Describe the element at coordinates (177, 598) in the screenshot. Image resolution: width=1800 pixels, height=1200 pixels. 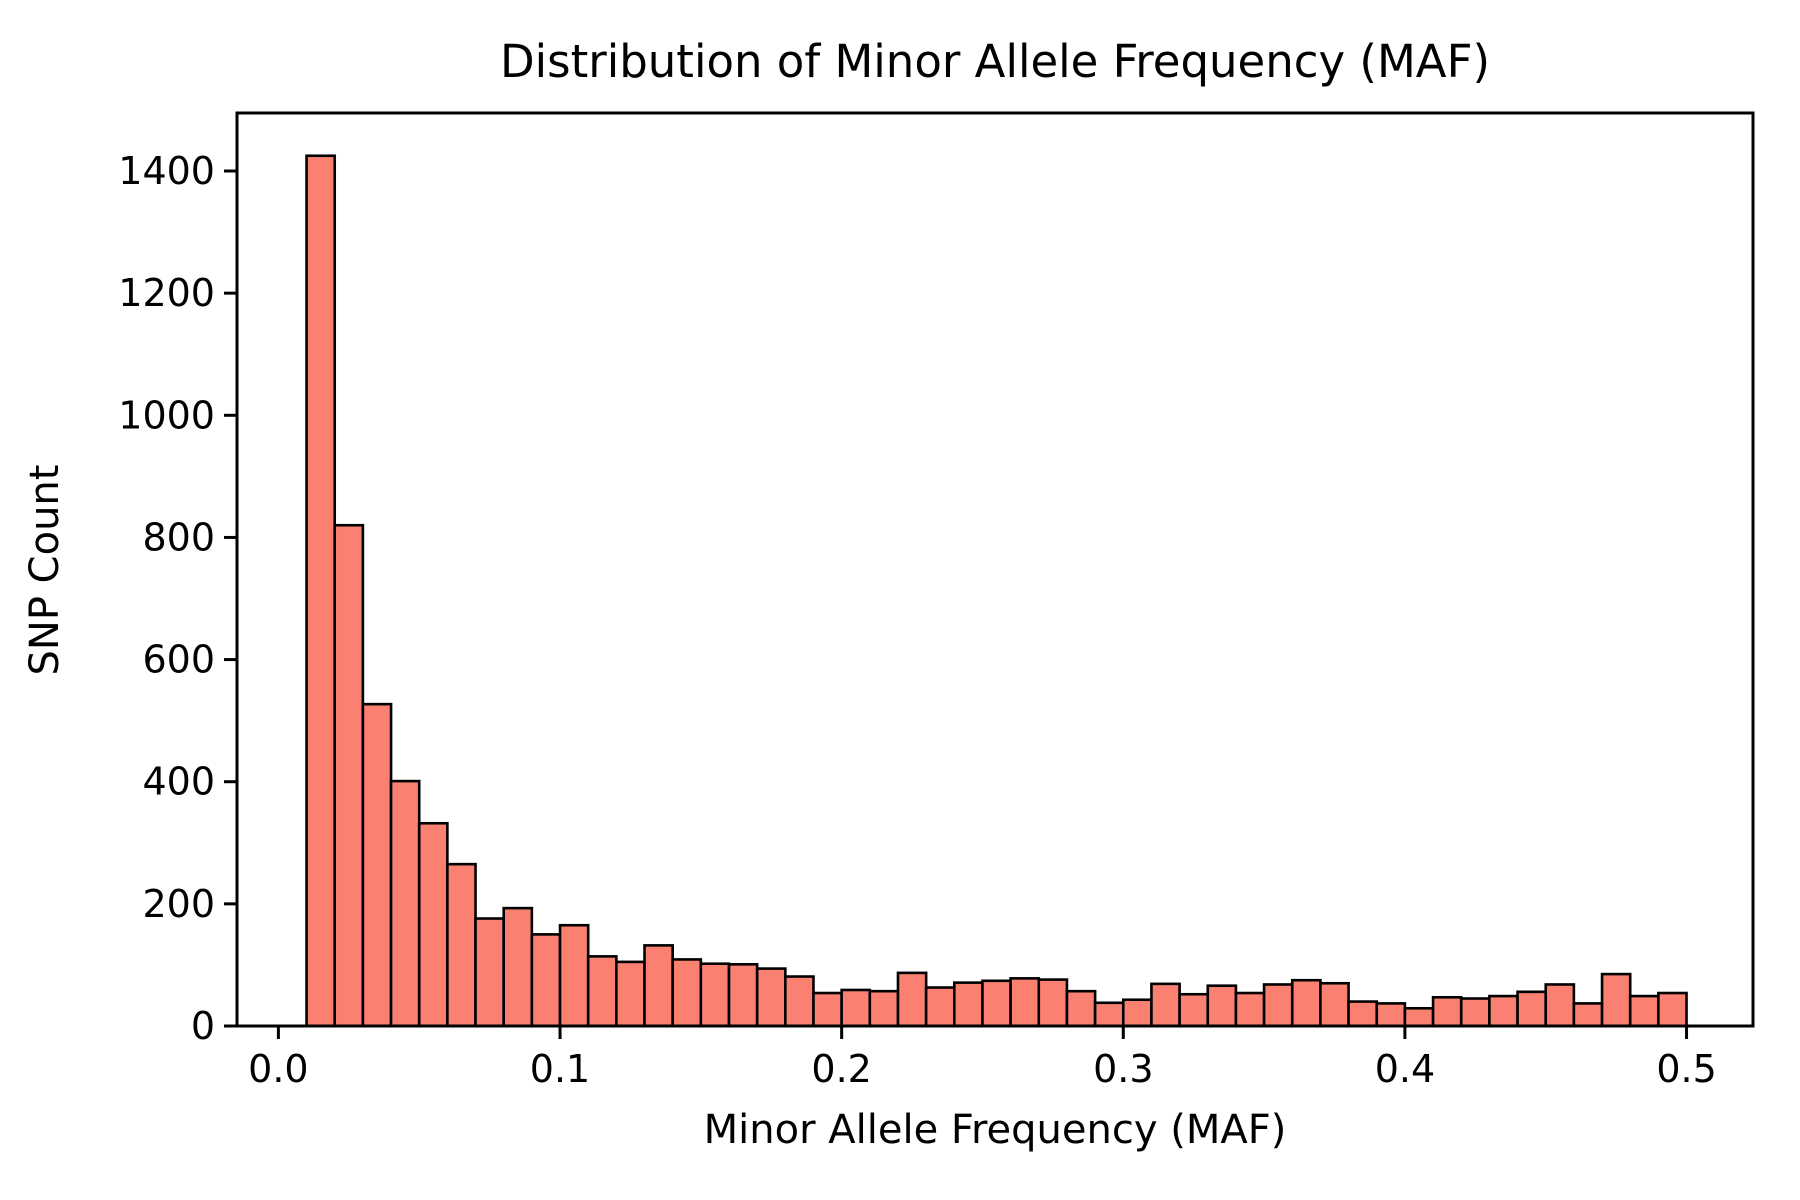
I see `y-axis-ticks: 0 200 400 600 800 1000 1200 1400` at that location.